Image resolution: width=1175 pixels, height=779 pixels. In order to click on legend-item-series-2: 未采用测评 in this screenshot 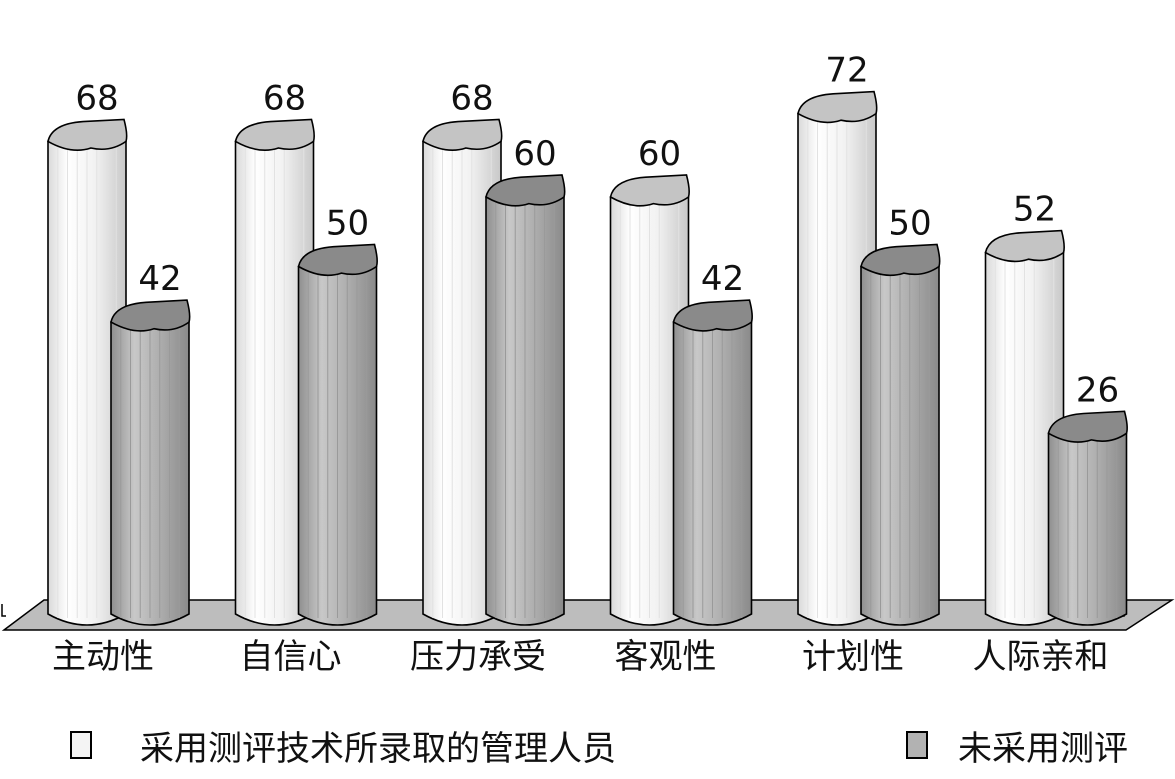, I will do `click(1017, 747)`.